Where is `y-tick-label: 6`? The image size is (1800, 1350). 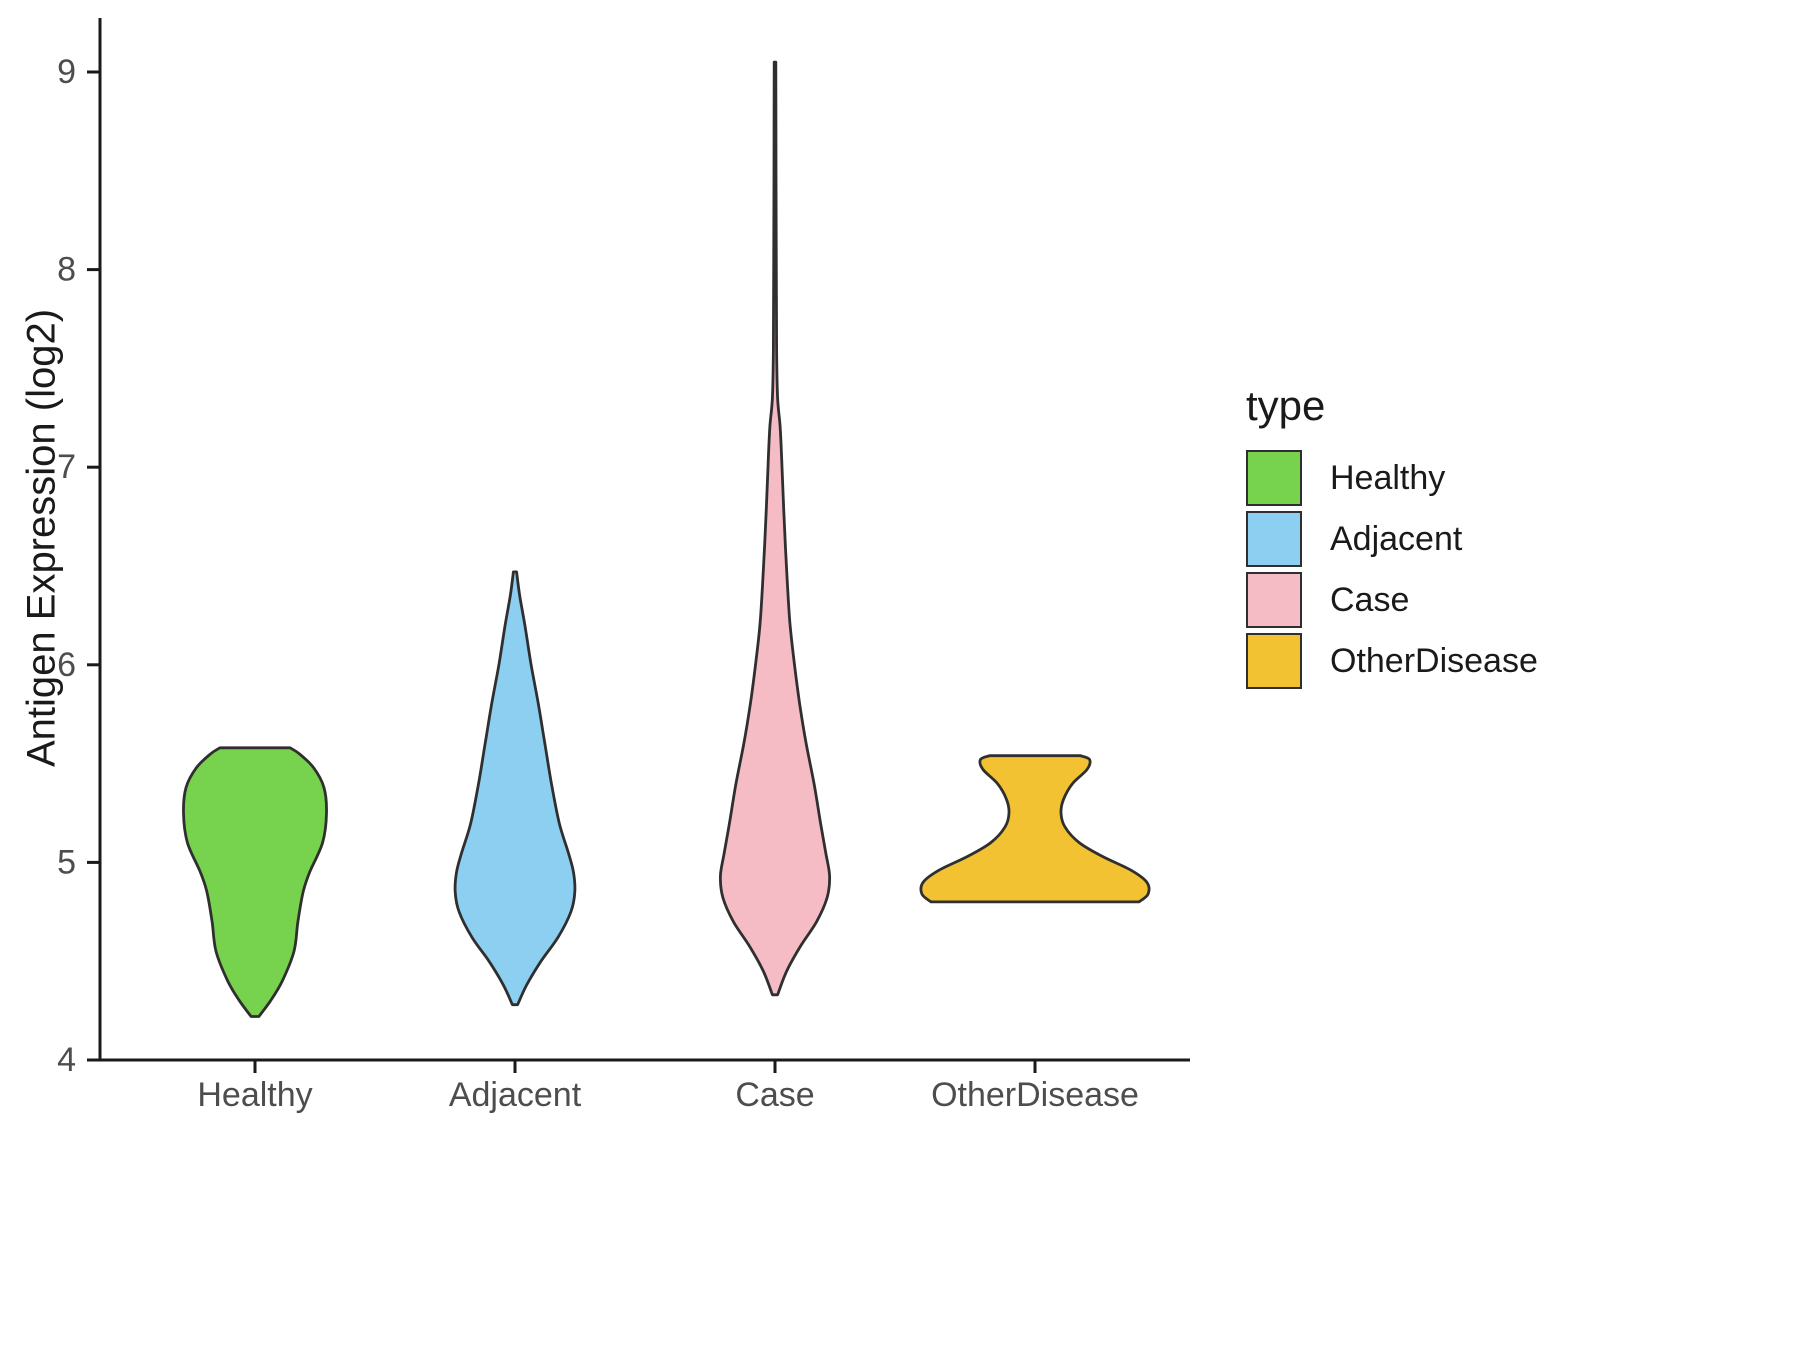
y-tick-label: 6 is located at coordinates (66, 665).